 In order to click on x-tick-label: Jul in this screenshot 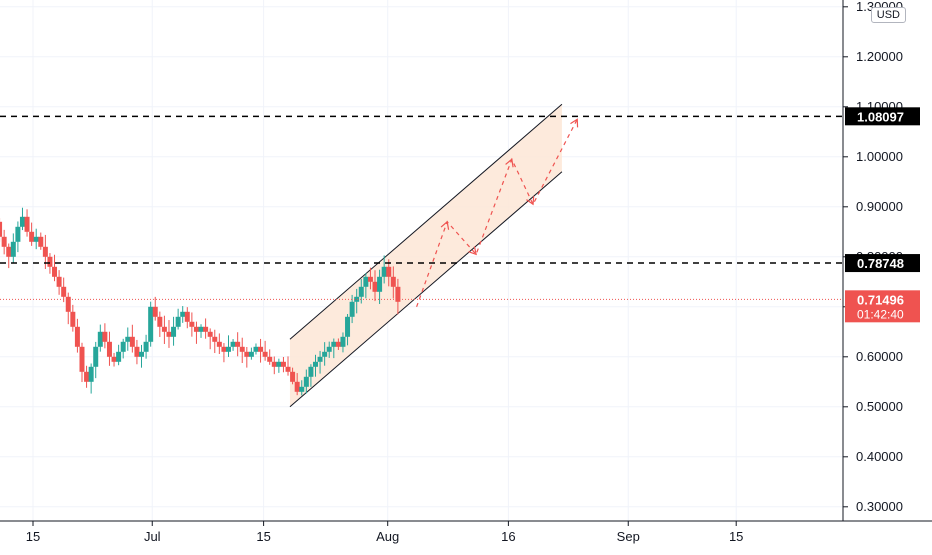, I will do `click(152, 536)`.